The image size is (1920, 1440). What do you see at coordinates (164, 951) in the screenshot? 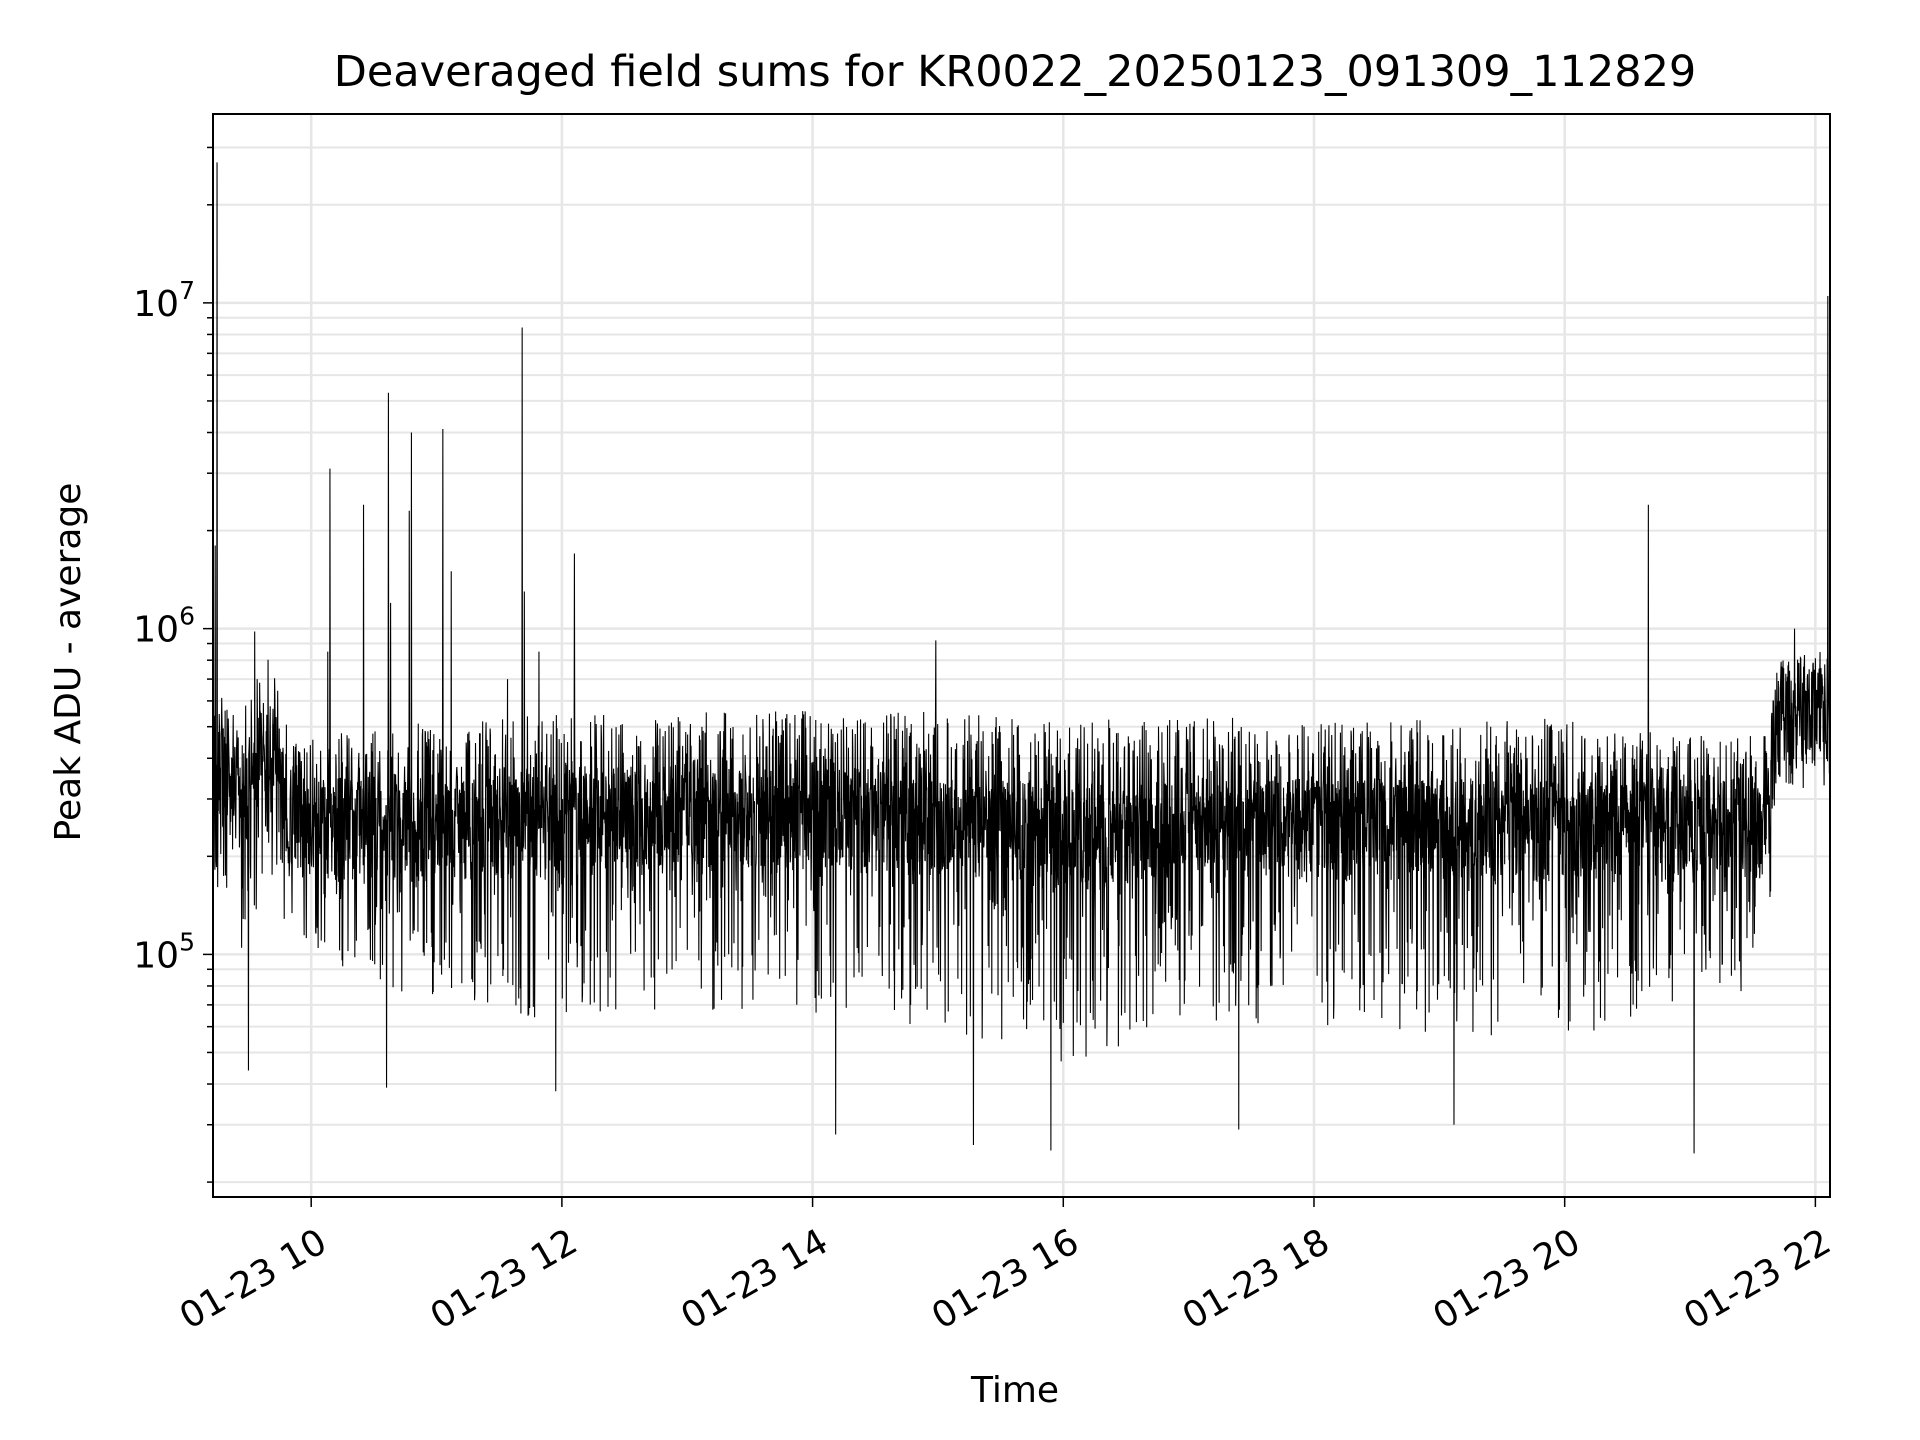
I see `y-tick-label: 10⁵` at bounding box center [164, 951].